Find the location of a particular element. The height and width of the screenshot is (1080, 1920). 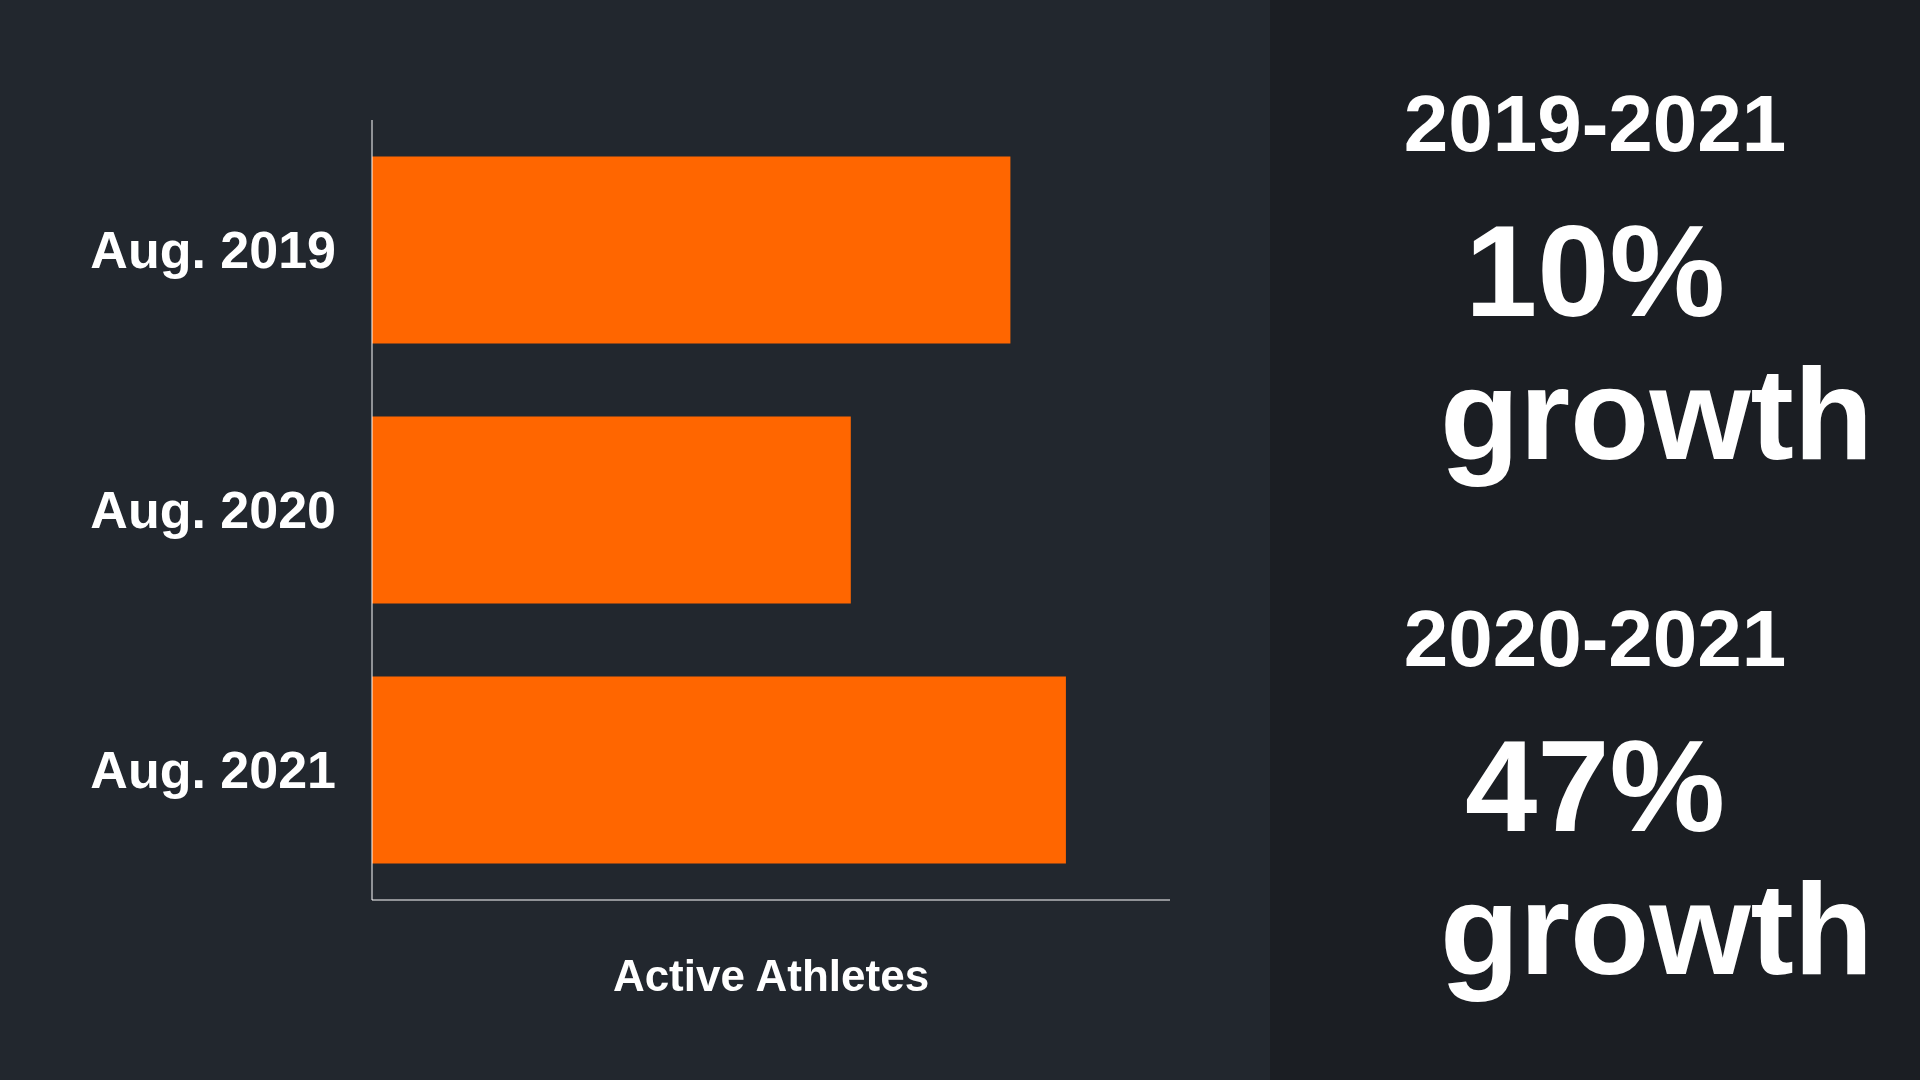

text: 10% growth is located at coordinates (1657, 342).